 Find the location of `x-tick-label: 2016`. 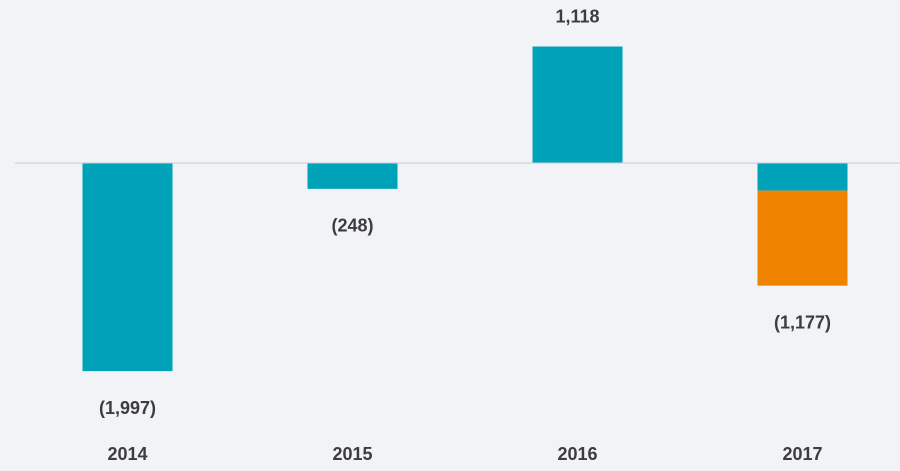

x-tick-label: 2016 is located at coordinates (577, 454).